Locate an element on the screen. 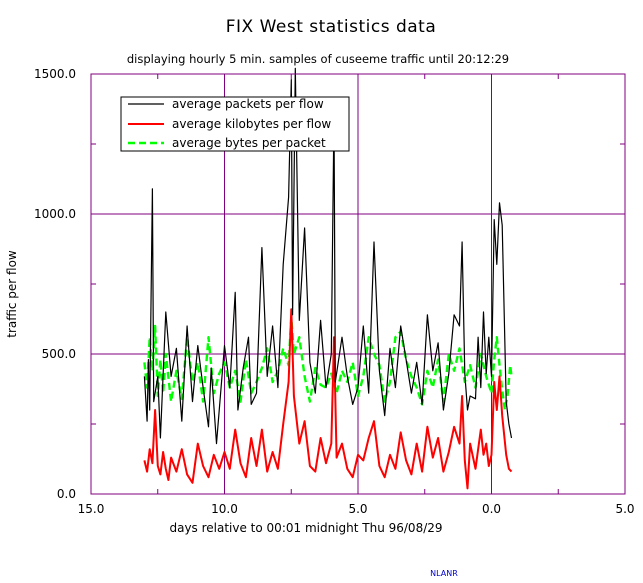 The image size is (643, 583). x-tick-label: 0.0 is located at coordinates (491, 509).